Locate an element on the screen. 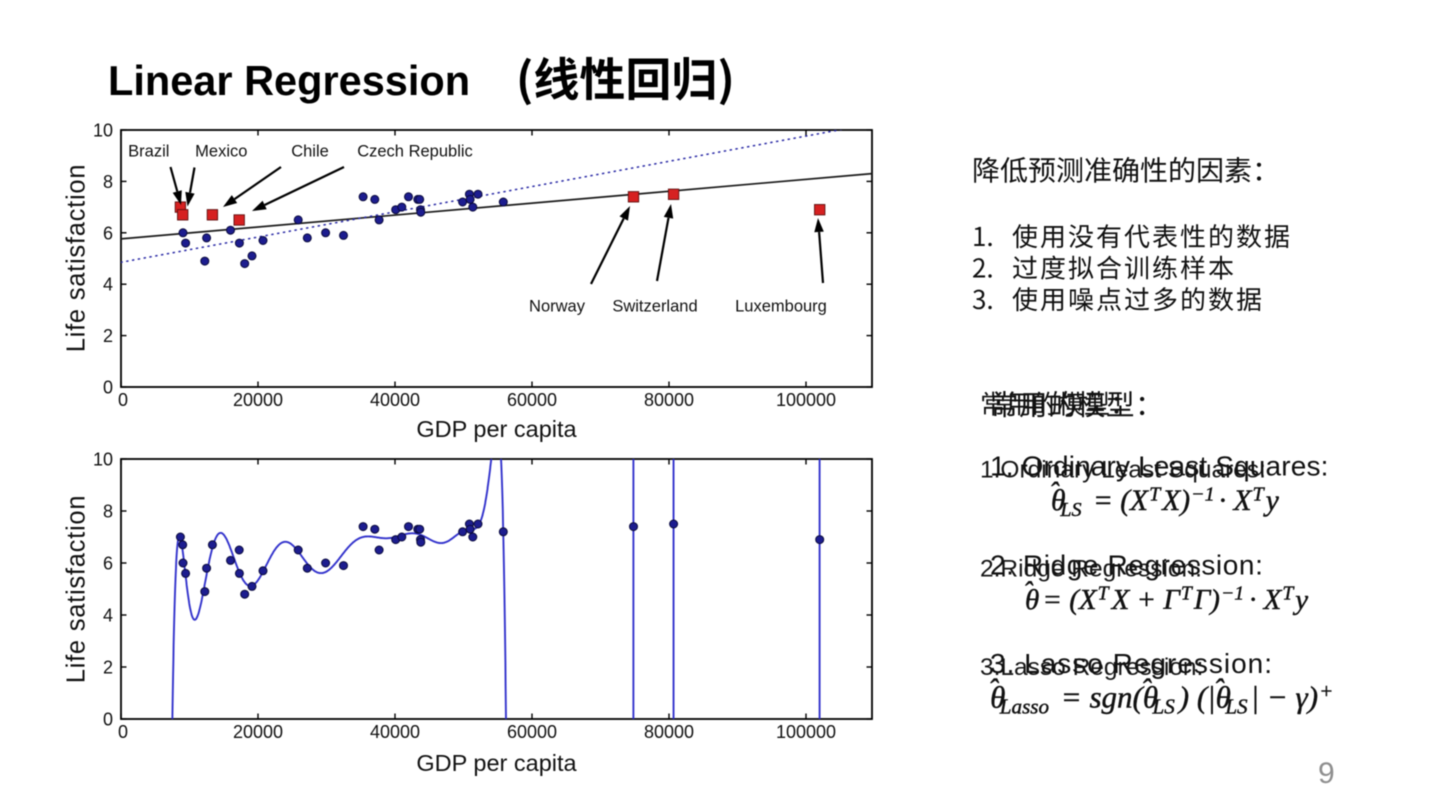 Image resolution: width=1440 pixels, height=810 pixels. svg-text:θˆLS = (XTX)−1· XTy: θˆLS = (XTX)−1 · XTy is located at coordinates (1164, 500).